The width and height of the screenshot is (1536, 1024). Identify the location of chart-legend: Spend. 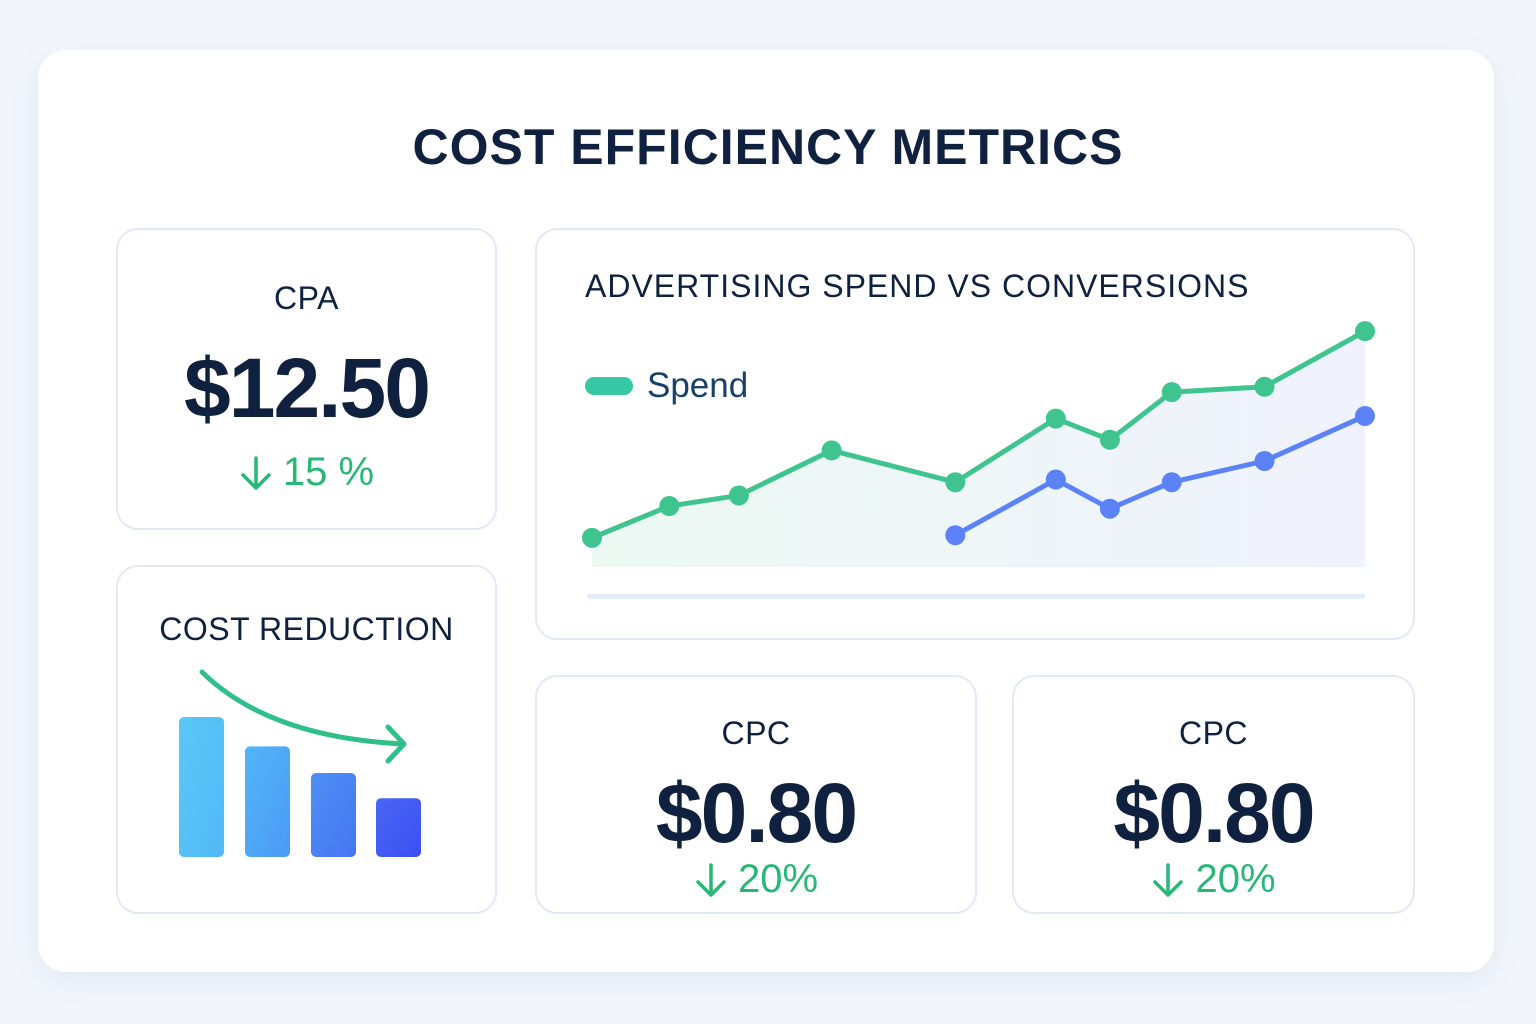
(666, 386).